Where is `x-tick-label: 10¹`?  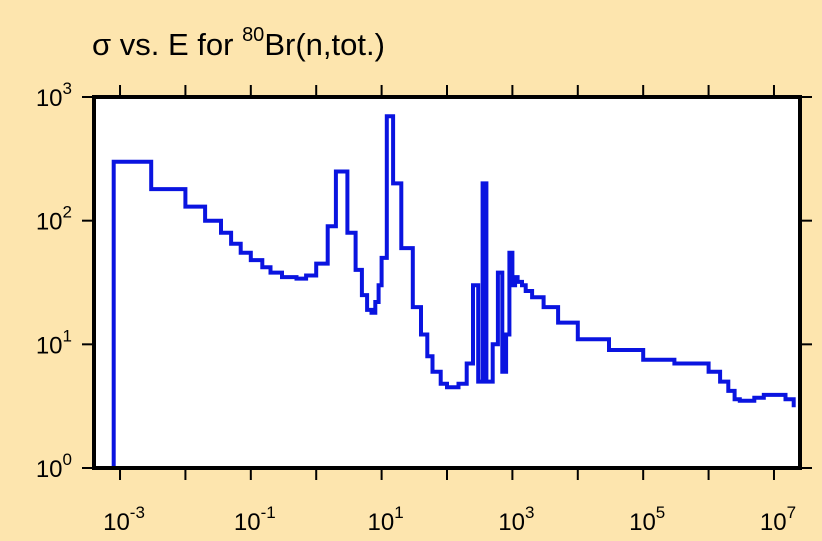 x-tick-label: 10¹ is located at coordinates (386, 519).